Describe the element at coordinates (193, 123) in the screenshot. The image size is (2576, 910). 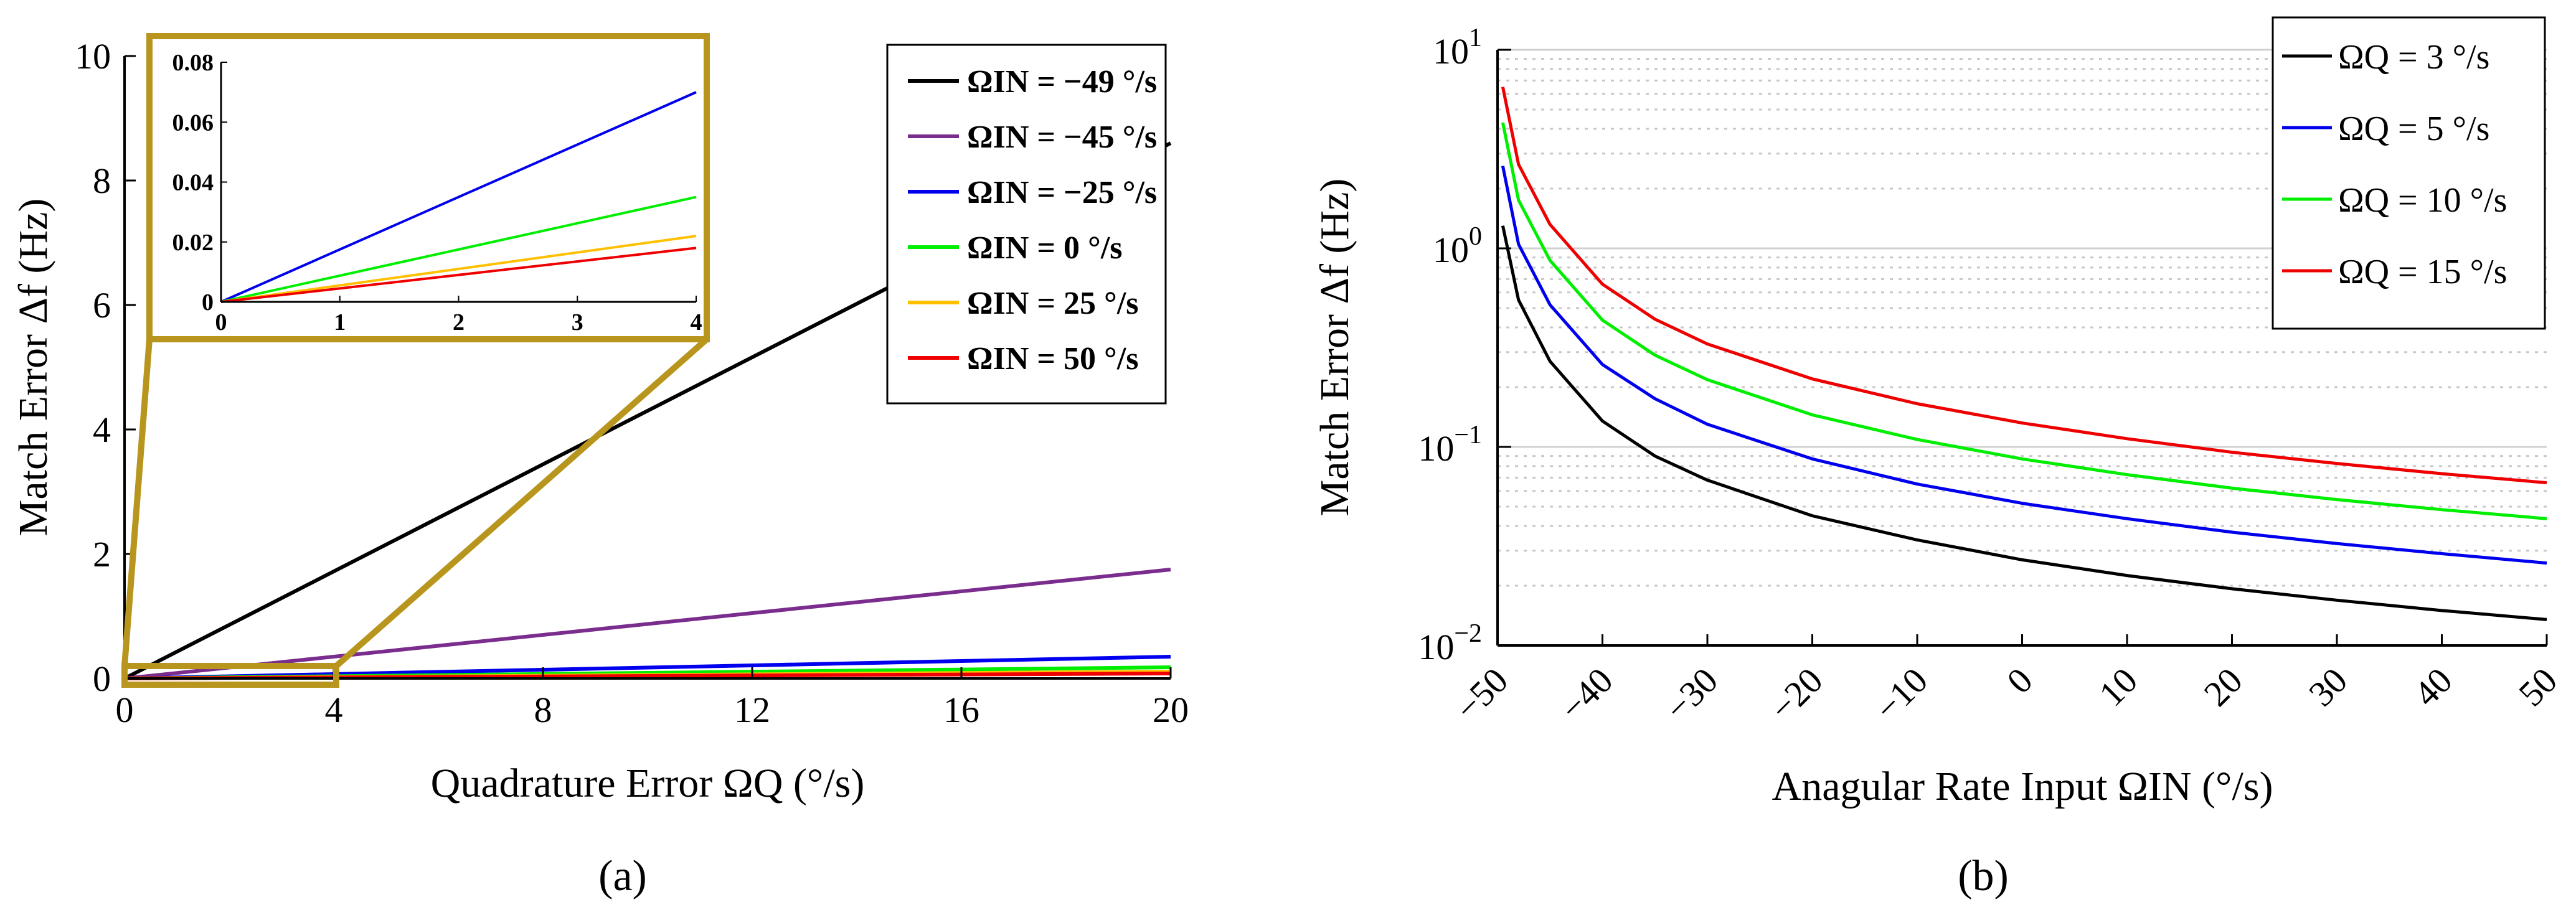
I see `panel-a-inset-ytick-label: 0.06` at that location.